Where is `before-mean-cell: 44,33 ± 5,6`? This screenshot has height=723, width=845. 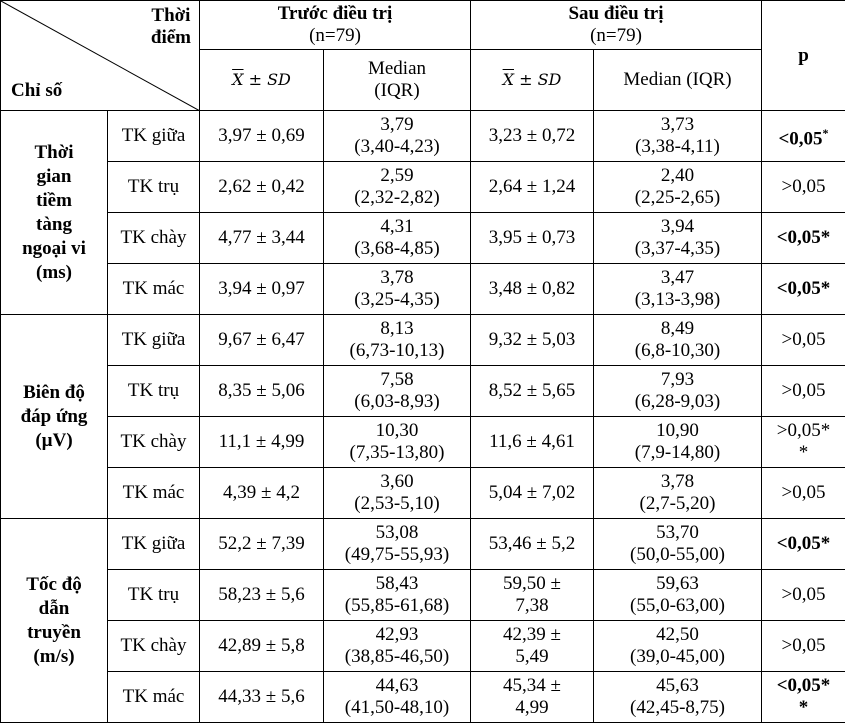
before-mean-cell: 44,33 ± 5,6 is located at coordinates (262, 697).